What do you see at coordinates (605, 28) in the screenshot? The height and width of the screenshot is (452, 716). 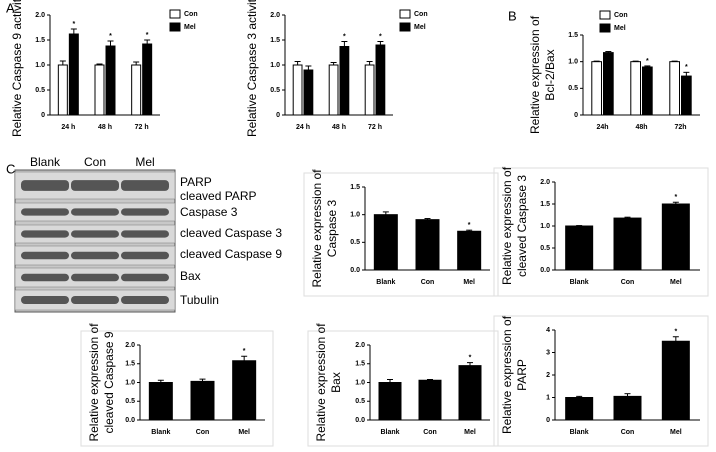 I see `legend-swatch` at bounding box center [605, 28].